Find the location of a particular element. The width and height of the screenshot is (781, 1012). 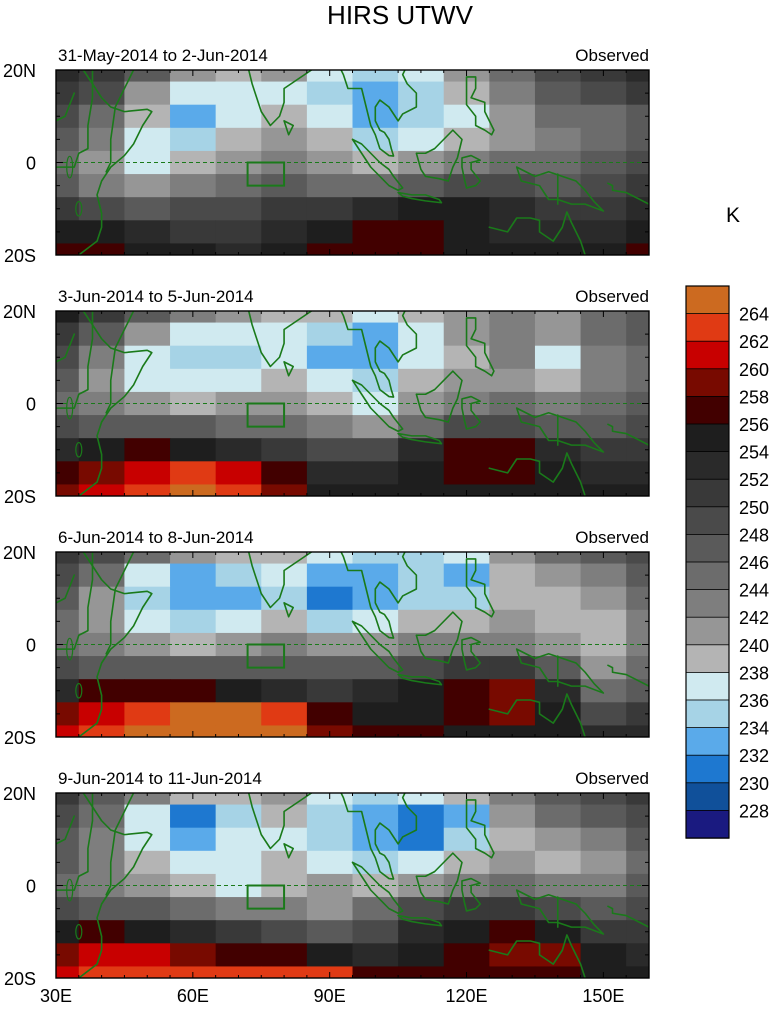

colorbar-label: 242 is located at coordinates (754, 618).